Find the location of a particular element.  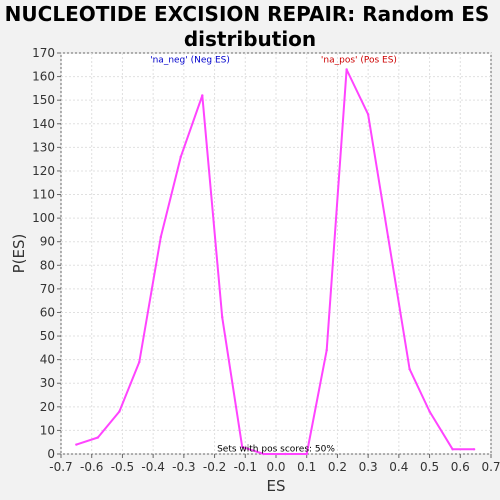

chart-title-line-1: NUCLEOTIDE EXCISION REPAIR: Random ES is located at coordinates (247, 14).